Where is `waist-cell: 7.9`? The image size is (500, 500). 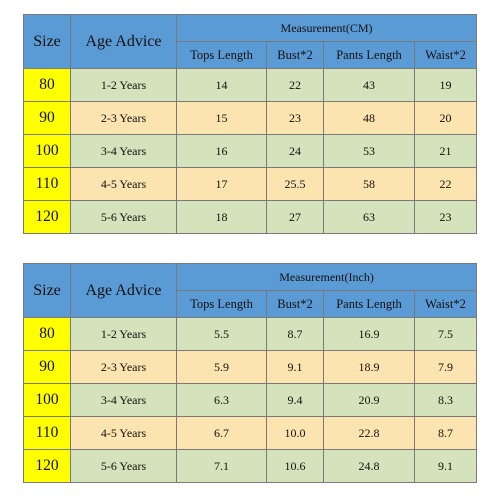
waist-cell: 7.9 is located at coordinates (445, 367).